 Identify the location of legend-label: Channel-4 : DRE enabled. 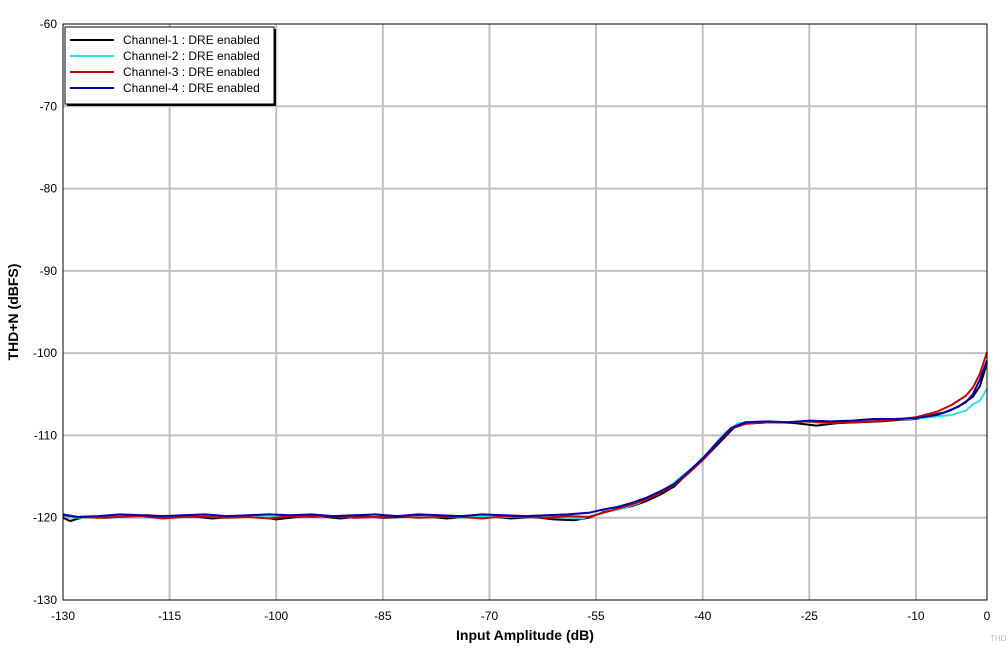
(191, 88).